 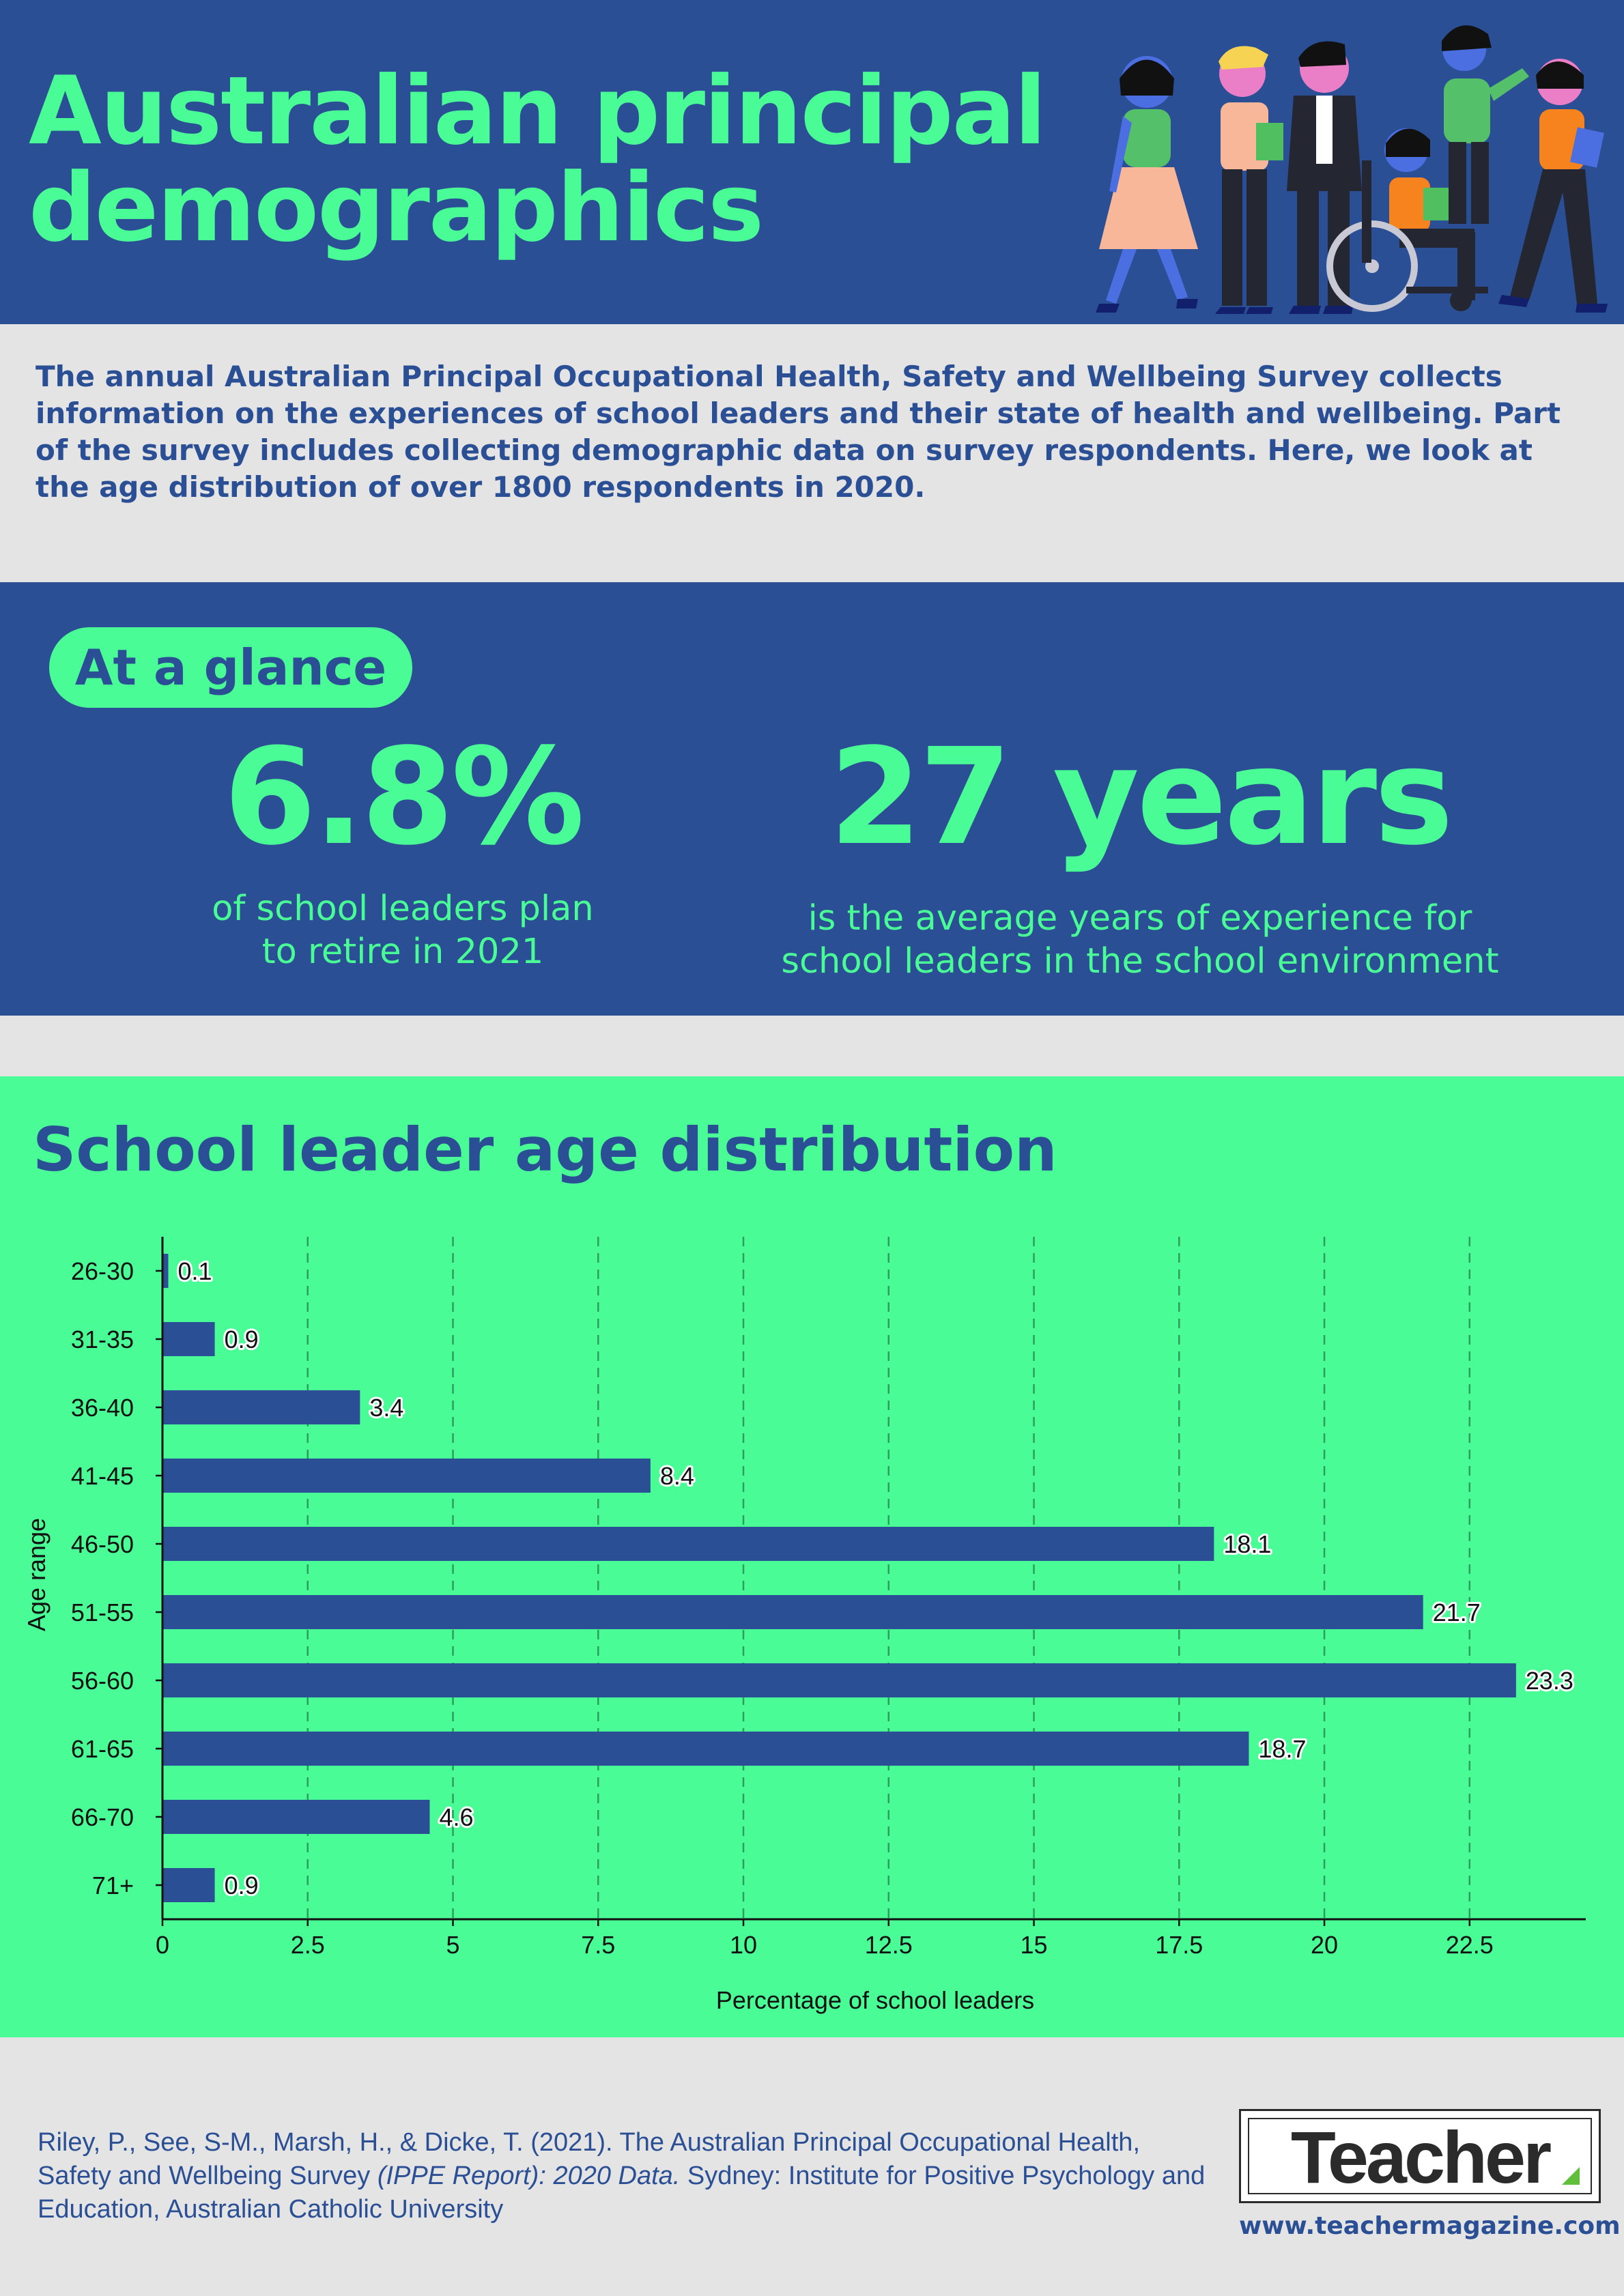 What do you see at coordinates (403, 909) in the screenshot?
I see `retire-stat-caption-line1: of school leaders plan` at bounding box center [403, 909].